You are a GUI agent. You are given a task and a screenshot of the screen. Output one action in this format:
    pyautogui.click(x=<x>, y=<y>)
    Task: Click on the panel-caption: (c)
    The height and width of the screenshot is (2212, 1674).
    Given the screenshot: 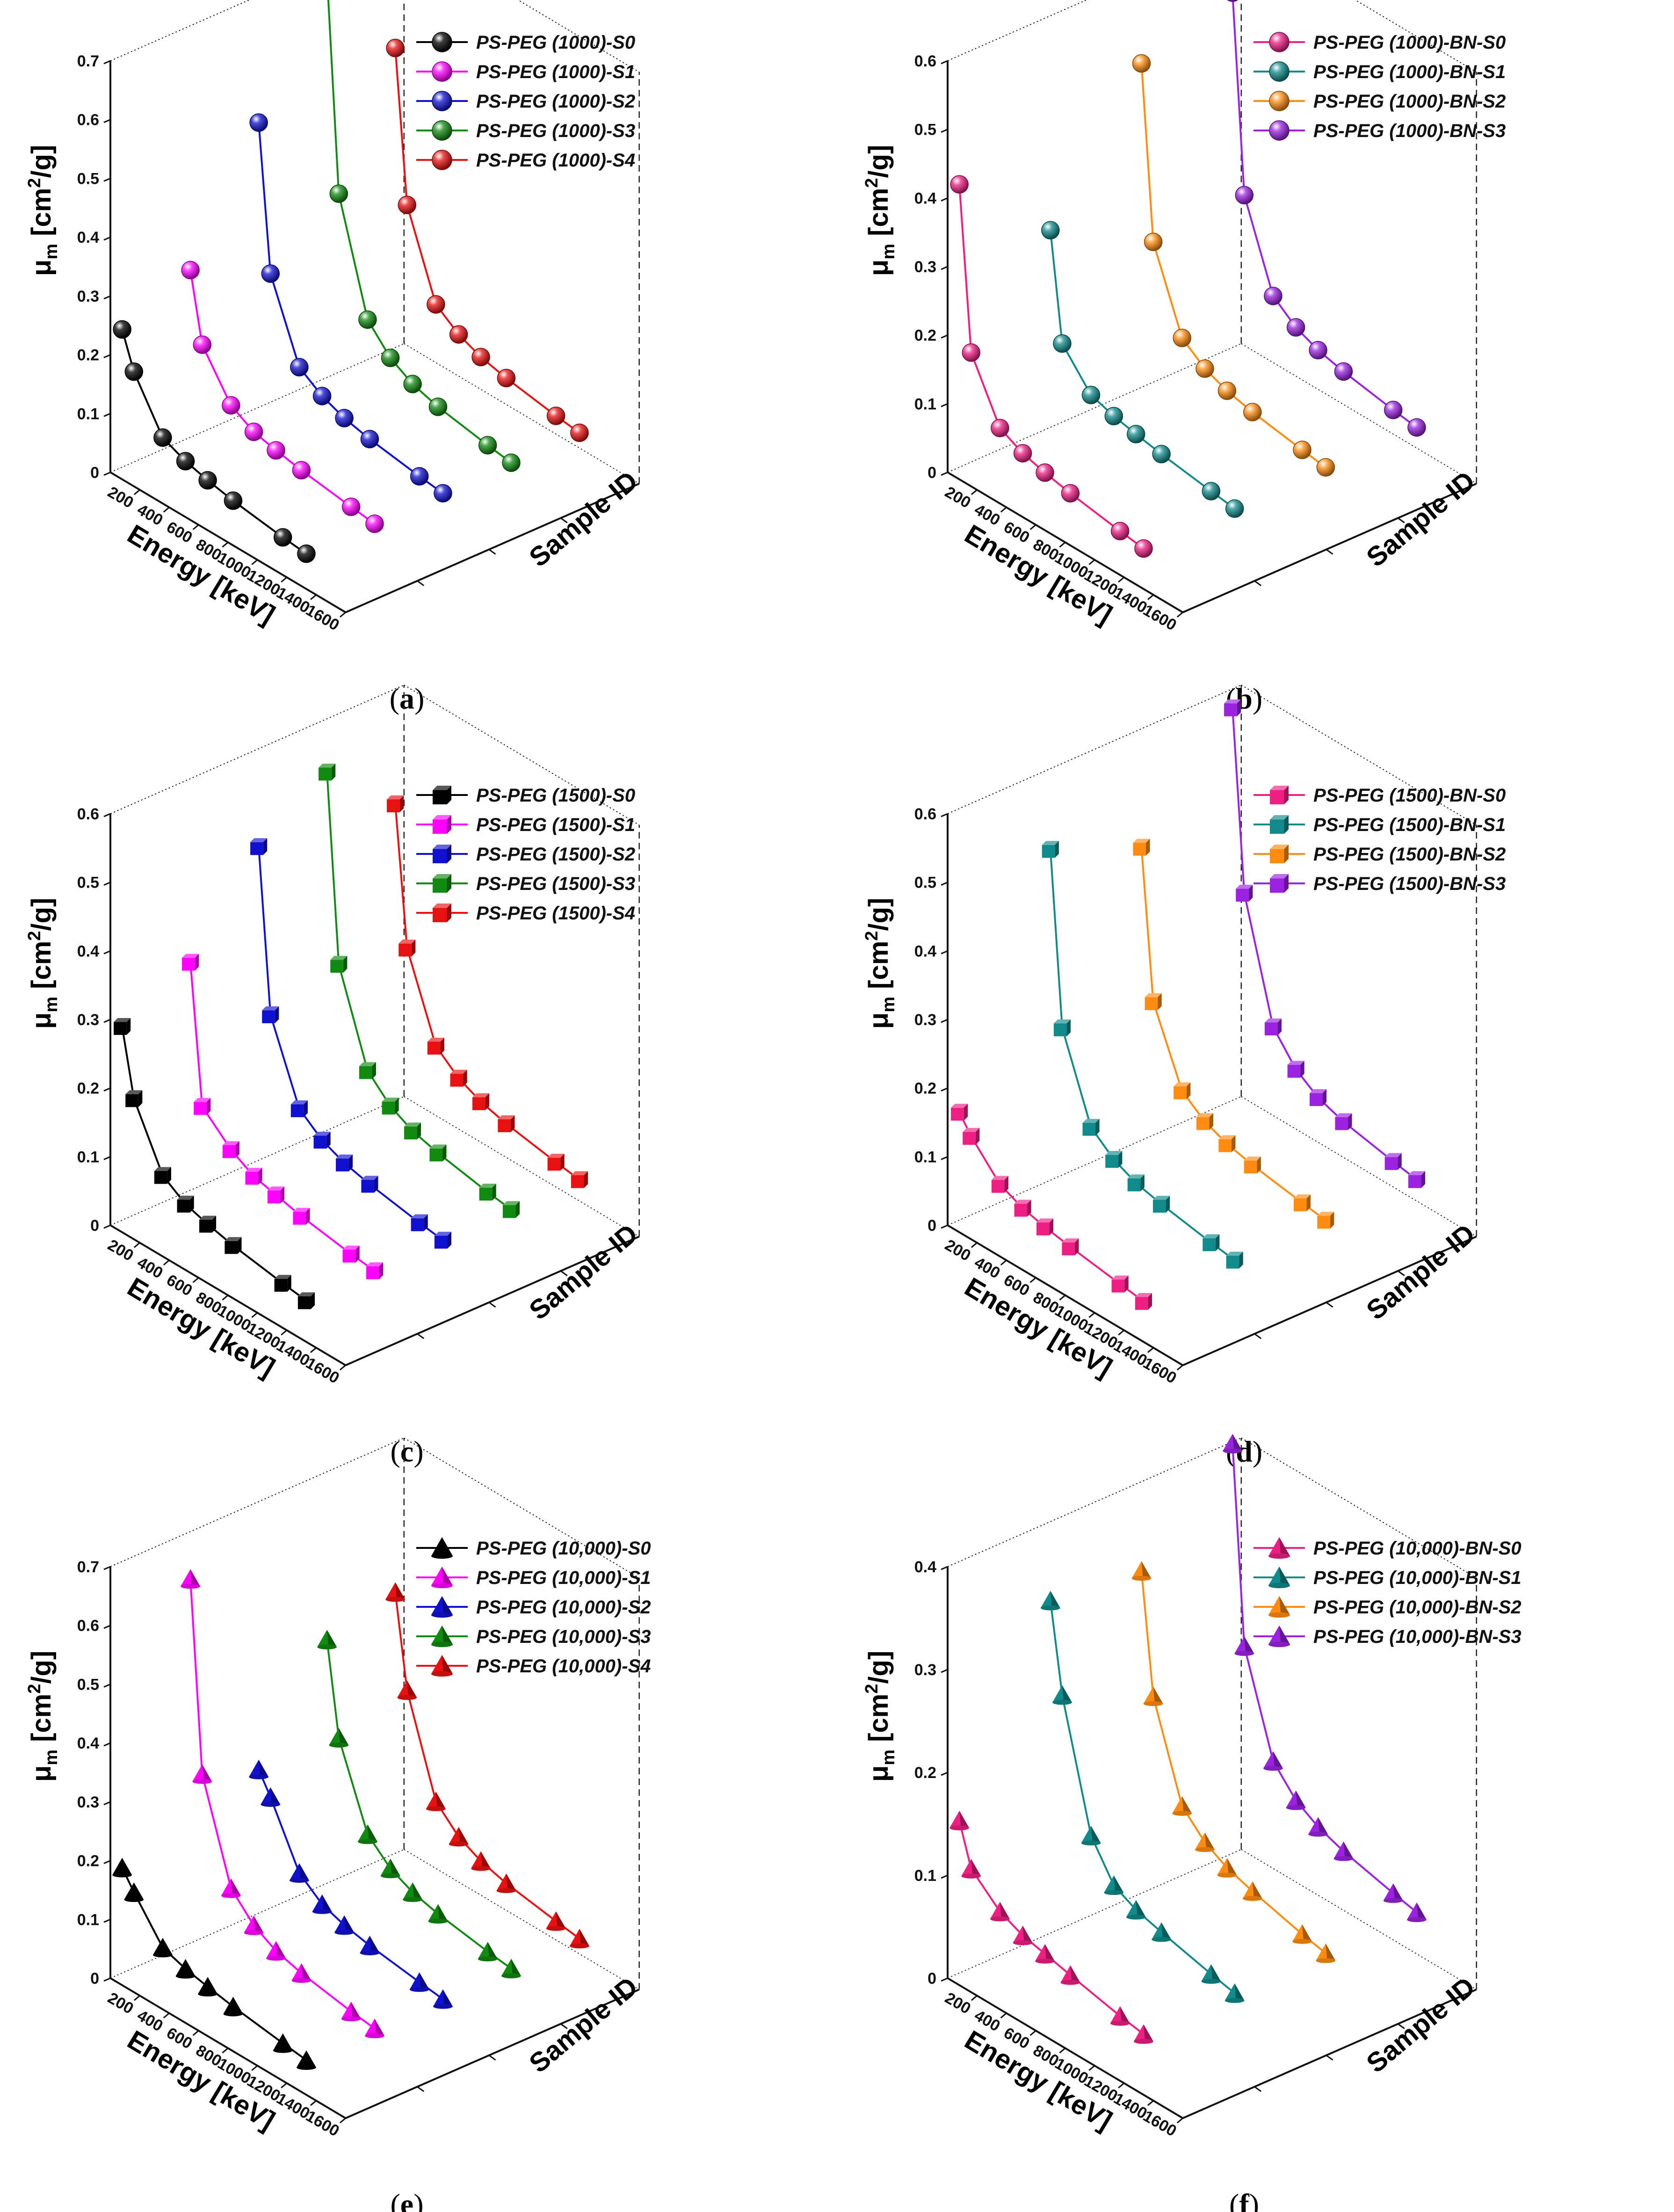 What is the action you would take?
    pyautogui.click(x=407, y=1452)
    